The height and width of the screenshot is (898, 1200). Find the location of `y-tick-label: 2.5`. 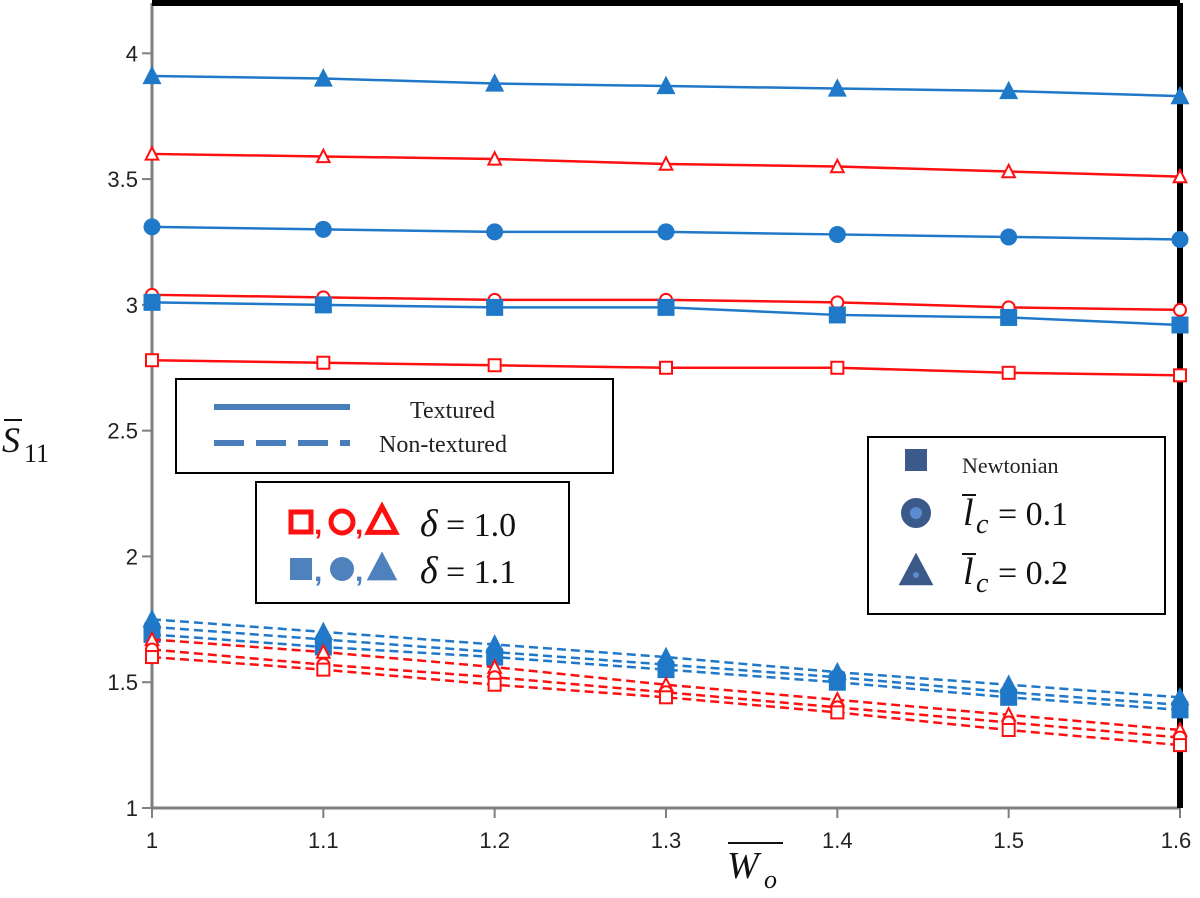

y-tick-label: 2.5 is located at coordinates (122, 431).